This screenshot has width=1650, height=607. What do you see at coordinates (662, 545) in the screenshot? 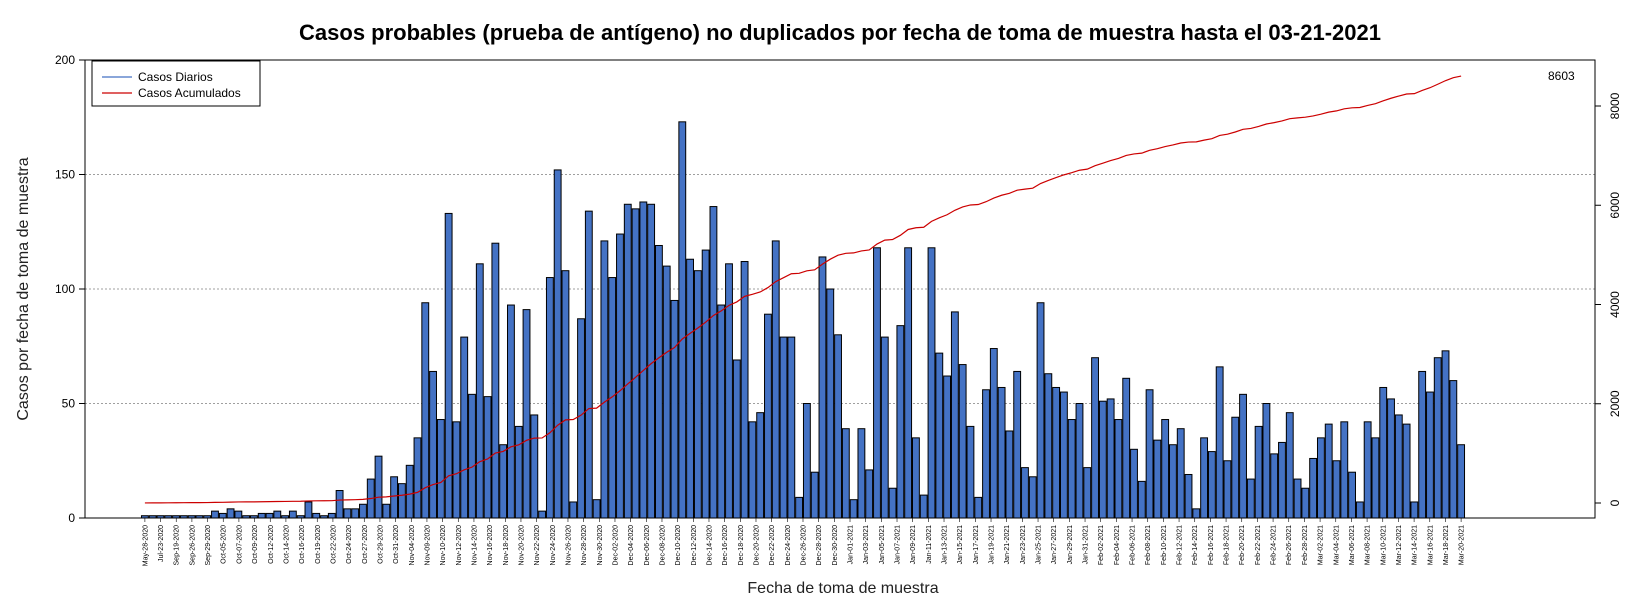
I see `x-tick-label: Dec-08-2020` at bounding box center [662, 545].